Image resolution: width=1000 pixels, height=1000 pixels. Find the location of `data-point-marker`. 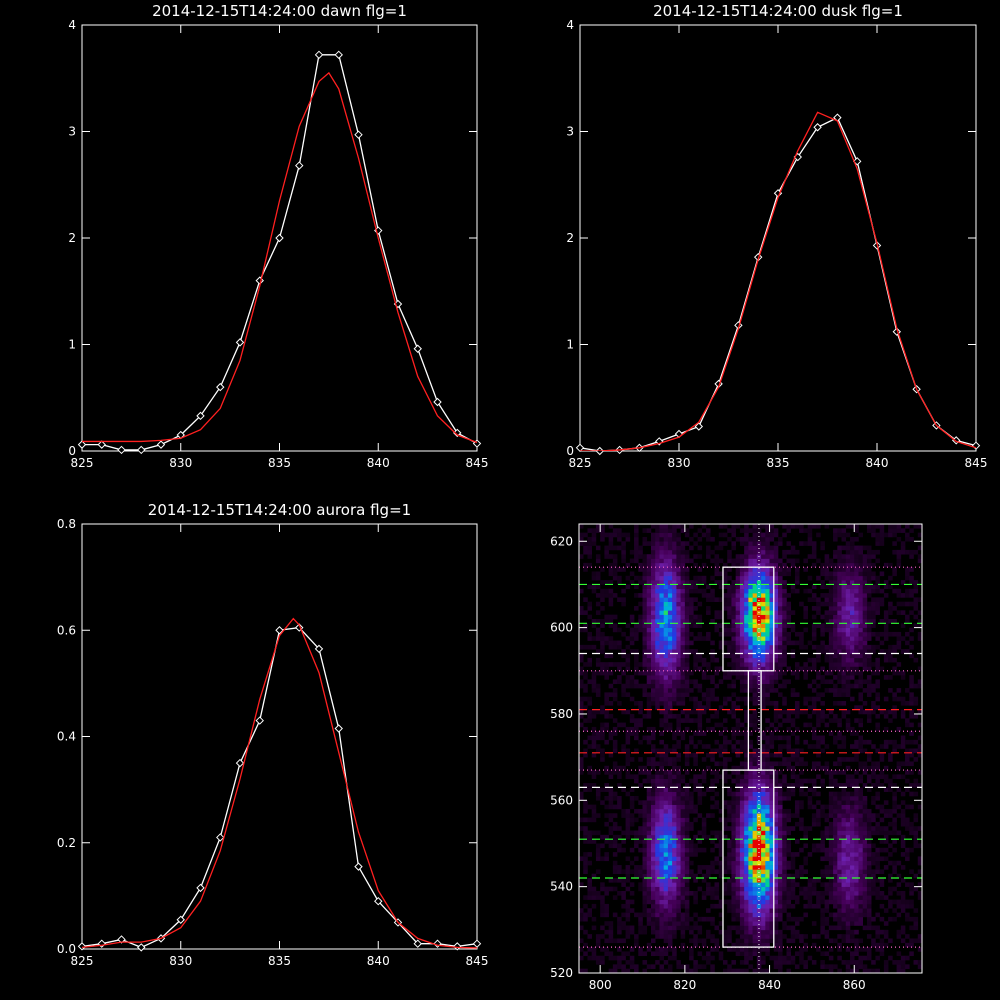

data-point-marker is located at coordinates (259, 720).